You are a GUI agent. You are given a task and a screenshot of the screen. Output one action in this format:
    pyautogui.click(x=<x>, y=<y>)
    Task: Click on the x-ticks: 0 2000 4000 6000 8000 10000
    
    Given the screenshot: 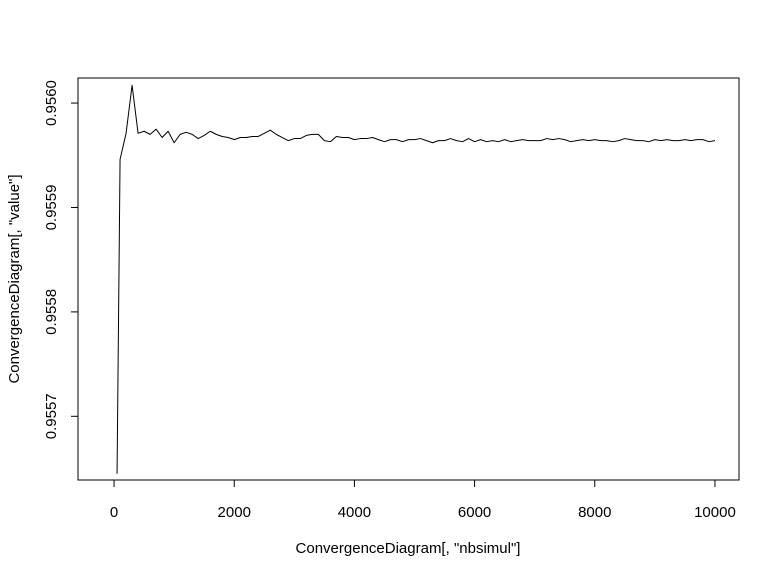 What is the action you would take?
    pyautogui.click(x=423, y=500)
    